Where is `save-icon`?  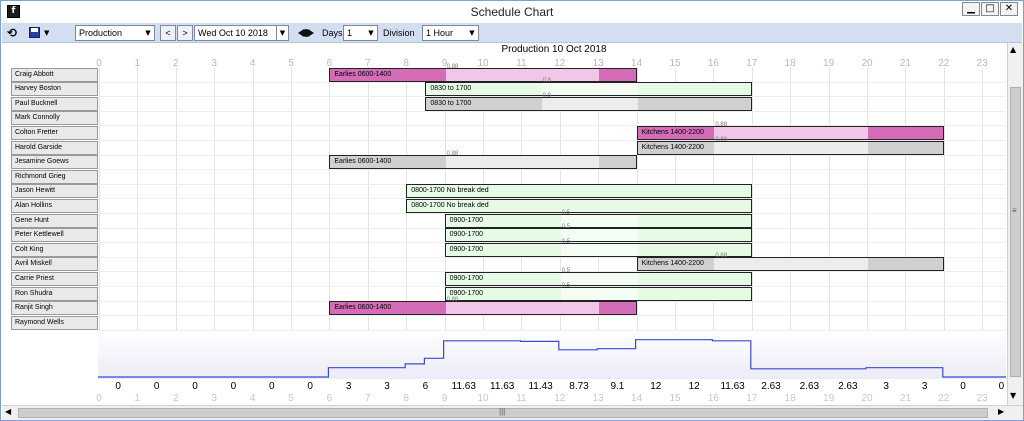 save-icon is located at coordinates (35, 33).